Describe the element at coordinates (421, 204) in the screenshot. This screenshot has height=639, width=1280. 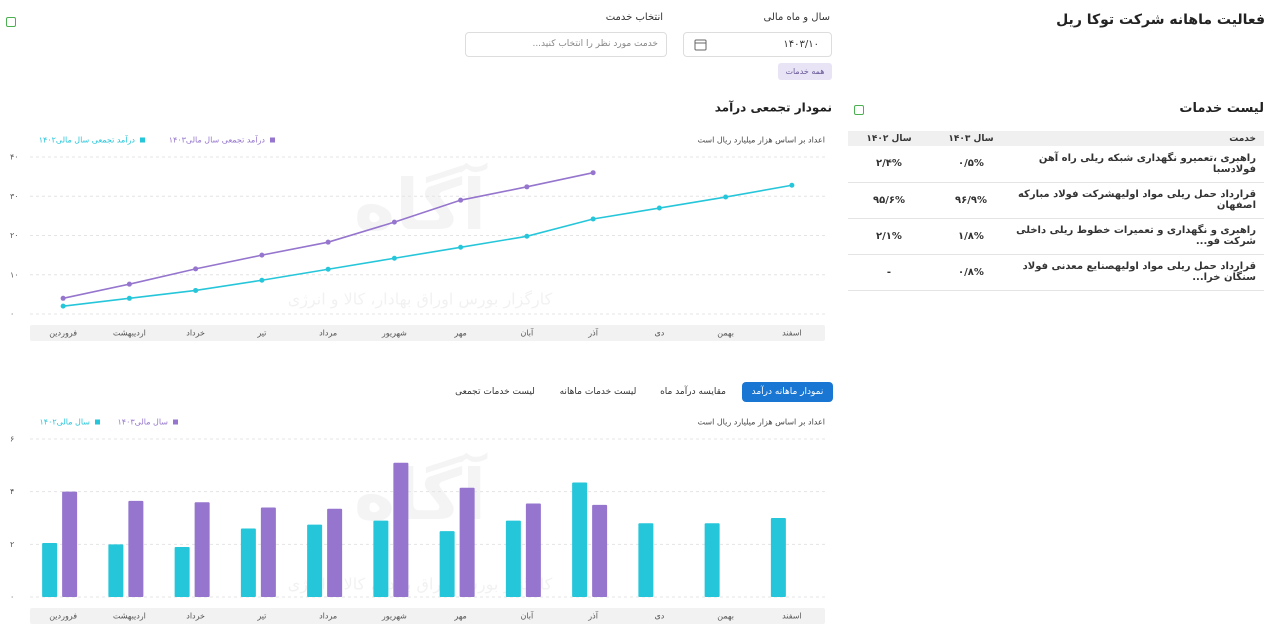
I see `watermark: آگاه` at that location.